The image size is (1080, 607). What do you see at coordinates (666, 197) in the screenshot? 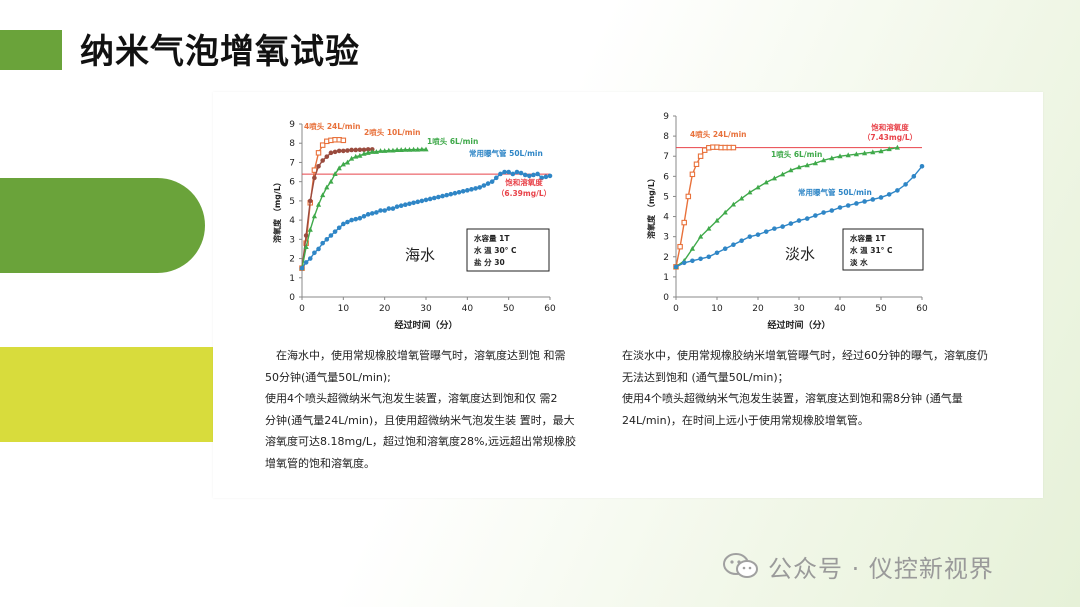
I see `y-tick-label: 5` at bounding box center [666, 197].